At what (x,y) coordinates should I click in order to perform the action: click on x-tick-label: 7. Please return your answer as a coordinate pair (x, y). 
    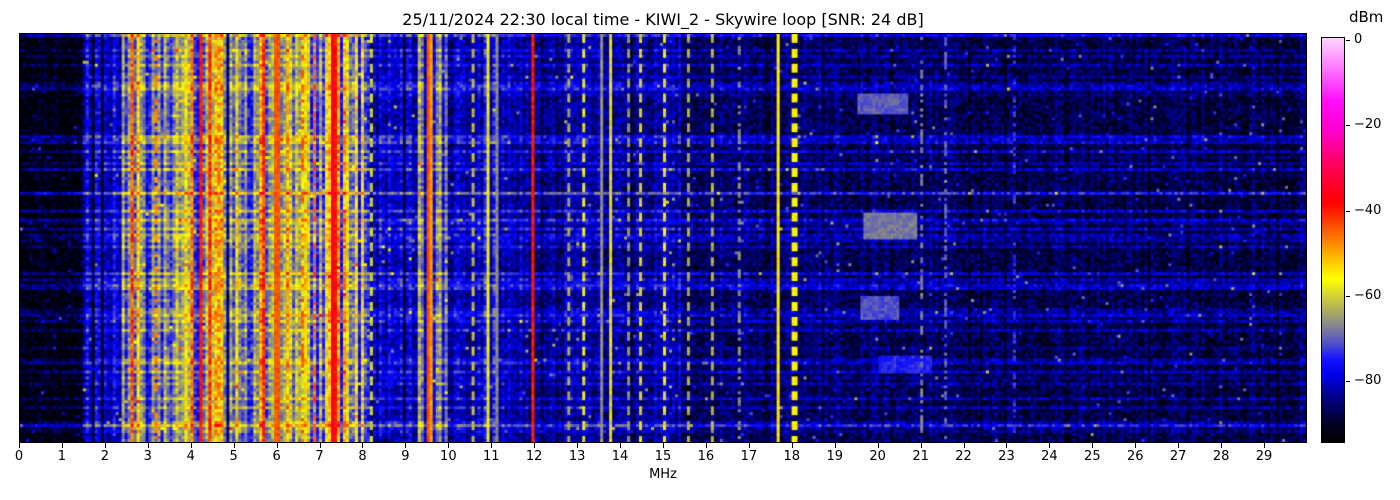
    Looking at the image, I should click on (319, 456).